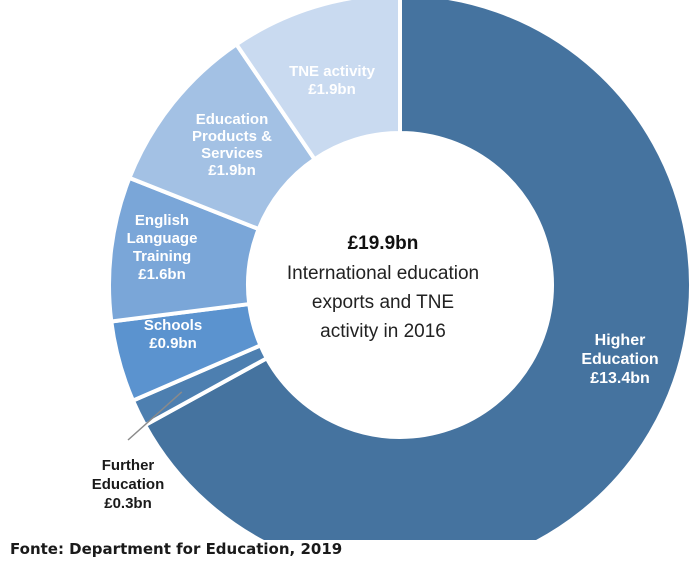 The height and width of the screenshot is (570, 700). What do you see at coordinates (383, 331) in the screenshot?
I see `center-description-line: activity in 2016` at bounding box center [383, 331].